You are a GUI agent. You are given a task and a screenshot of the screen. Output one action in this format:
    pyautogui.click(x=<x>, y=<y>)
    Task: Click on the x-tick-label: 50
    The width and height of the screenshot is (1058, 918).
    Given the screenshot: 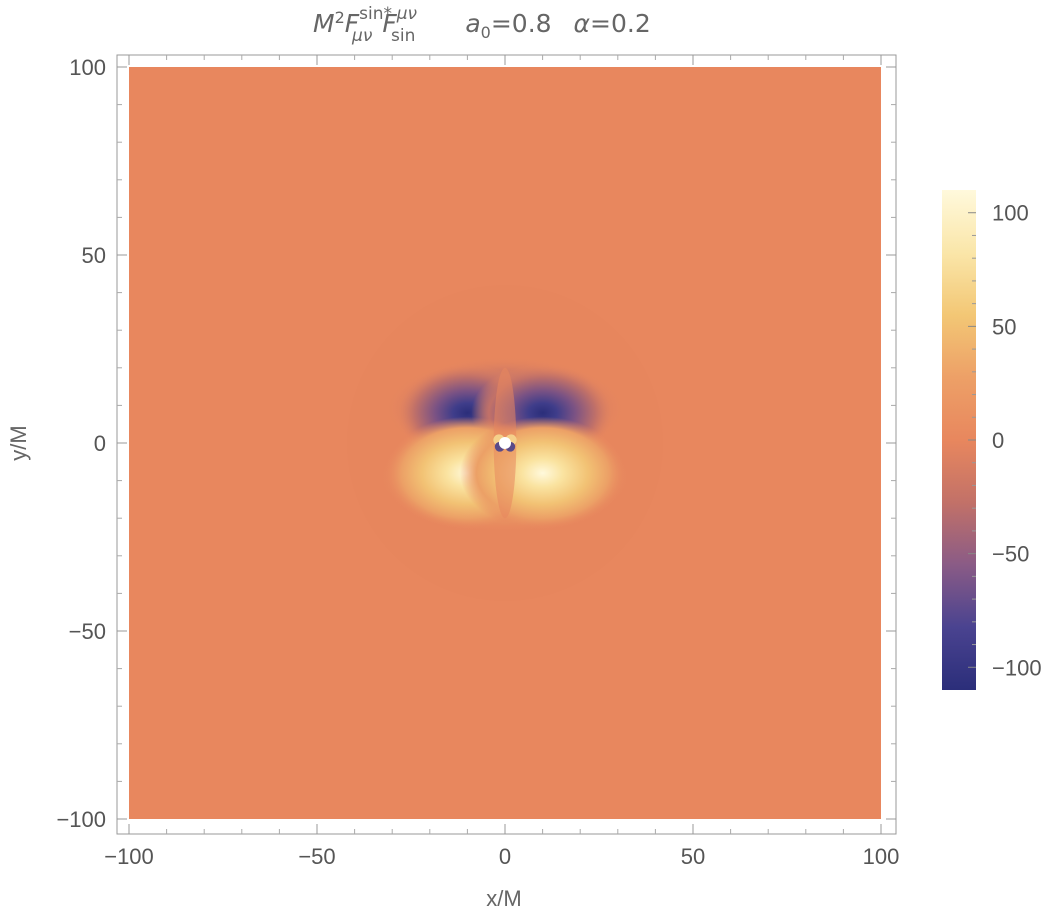 What is the action you would take?
    pyautogui.click(x=693, y=856)
    